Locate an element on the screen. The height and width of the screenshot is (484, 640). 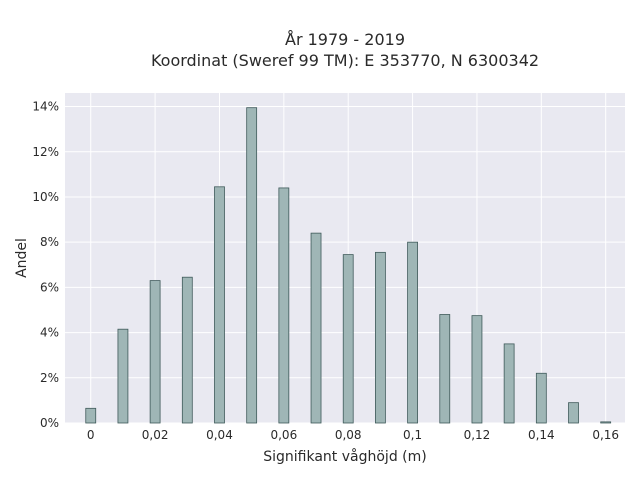
x-tick-label-0: 0 is located at coordinates (91, 435).